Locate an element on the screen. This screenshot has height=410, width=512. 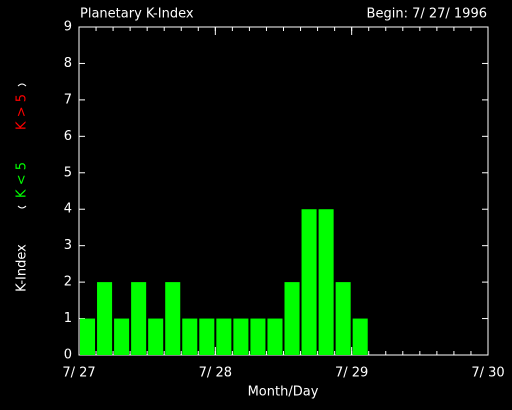
x-tick-label: 7/ 28 is located at coordinates (215, 373).